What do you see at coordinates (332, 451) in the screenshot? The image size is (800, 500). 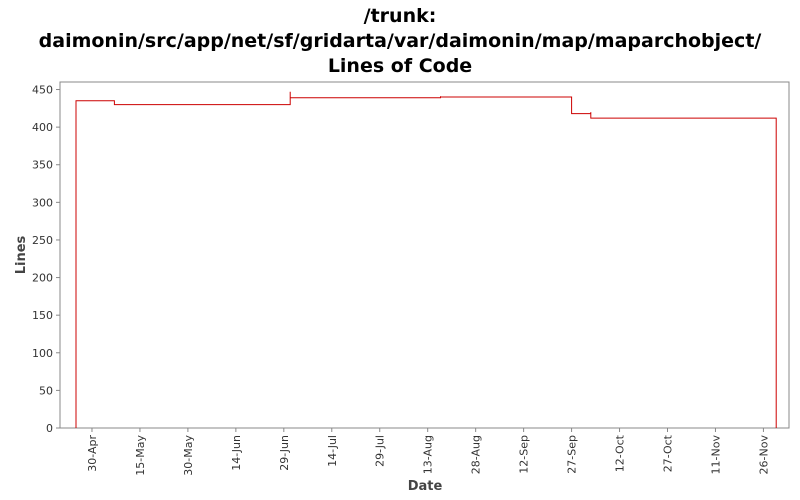 I see `x-tick-label: 14-Jul` at bounding box center [332, 451].